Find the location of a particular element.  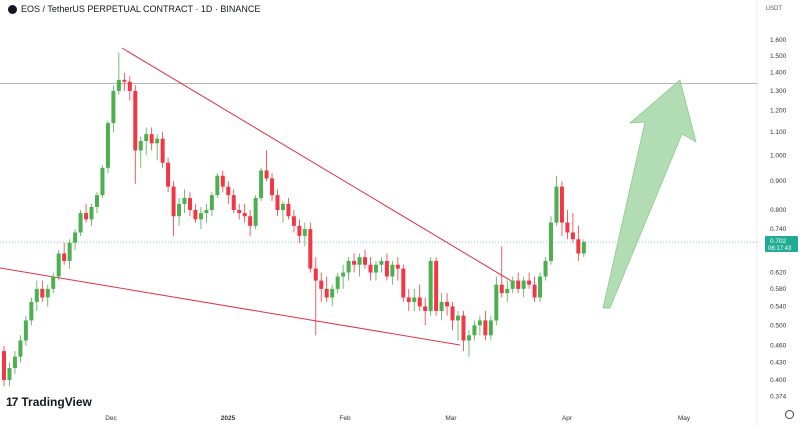

x-tick-label: Mar is located at coordinates (451, 418).